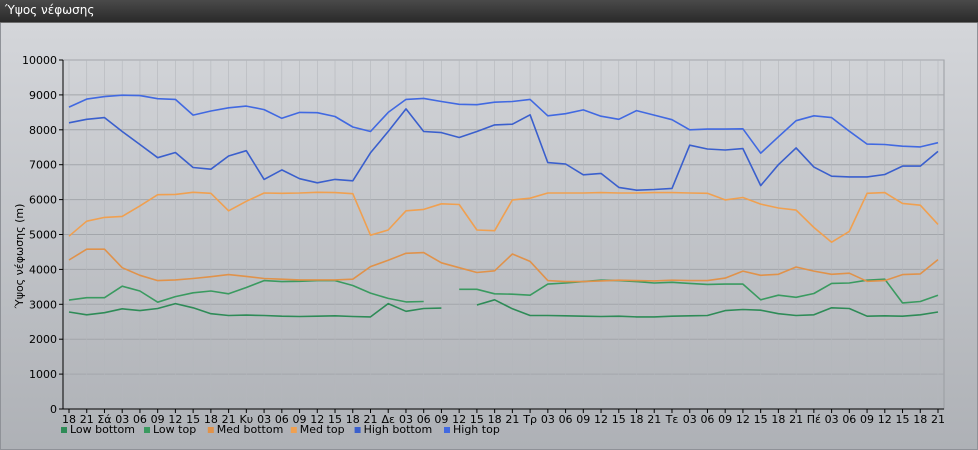 The height and width of the screenshot is (450, 978). What do you see at coordinates (43, 374) in the screenshot?
I see `y-tick-label: 1000` at bounding box center [43, 374].